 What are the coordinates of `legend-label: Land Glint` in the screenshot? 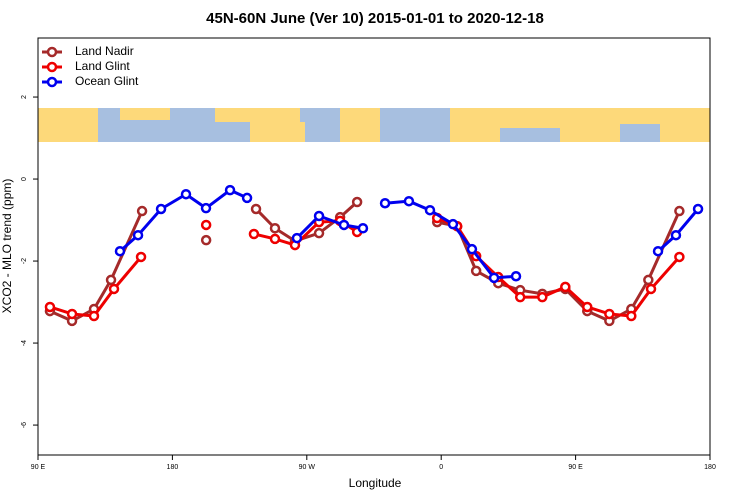 It's located at (102, 66).